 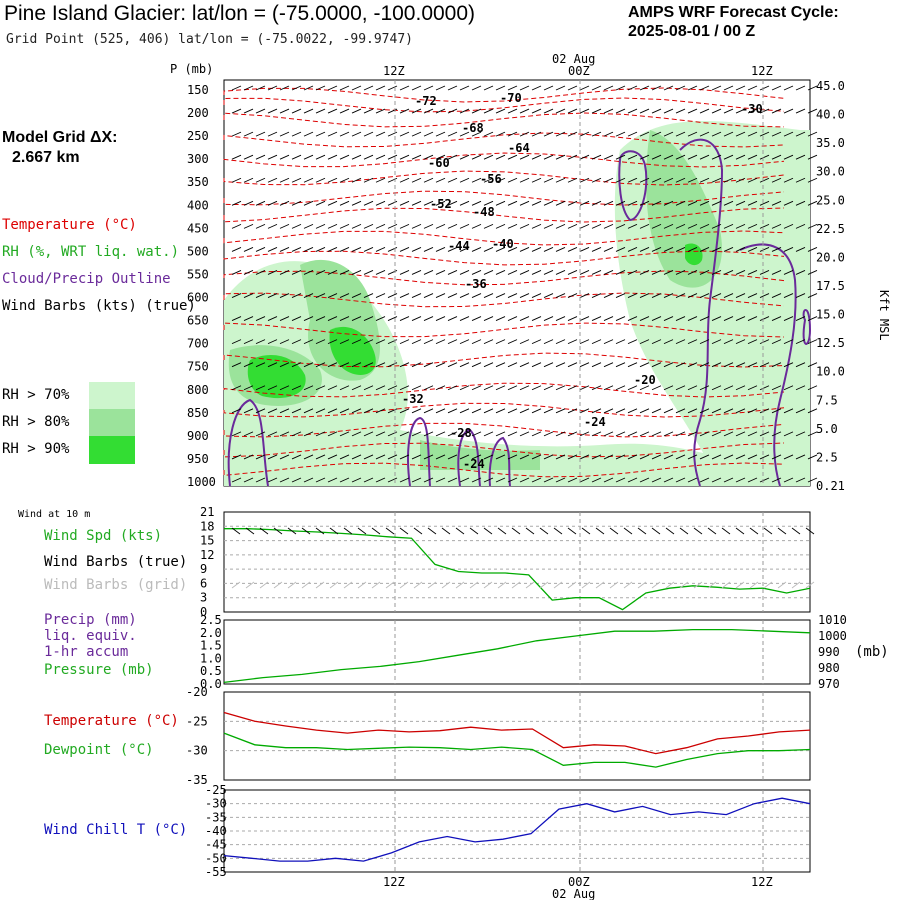 What do you see at coordinates (292, 531) in the screenshot?
I see `wind-barb-true` at bounding box center [292, 531].